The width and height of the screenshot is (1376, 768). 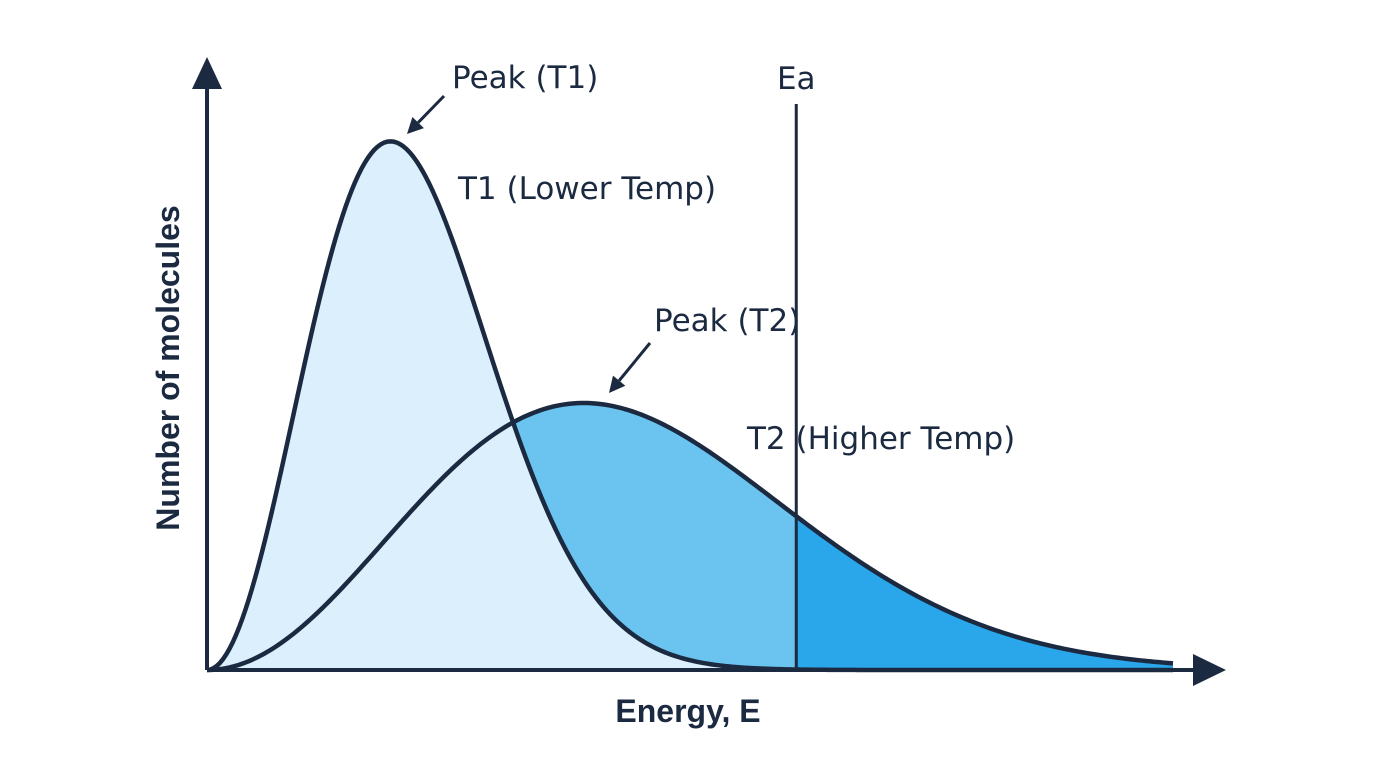 I want to click on peak-t2-arrowhead, so click(x=617, y=384).